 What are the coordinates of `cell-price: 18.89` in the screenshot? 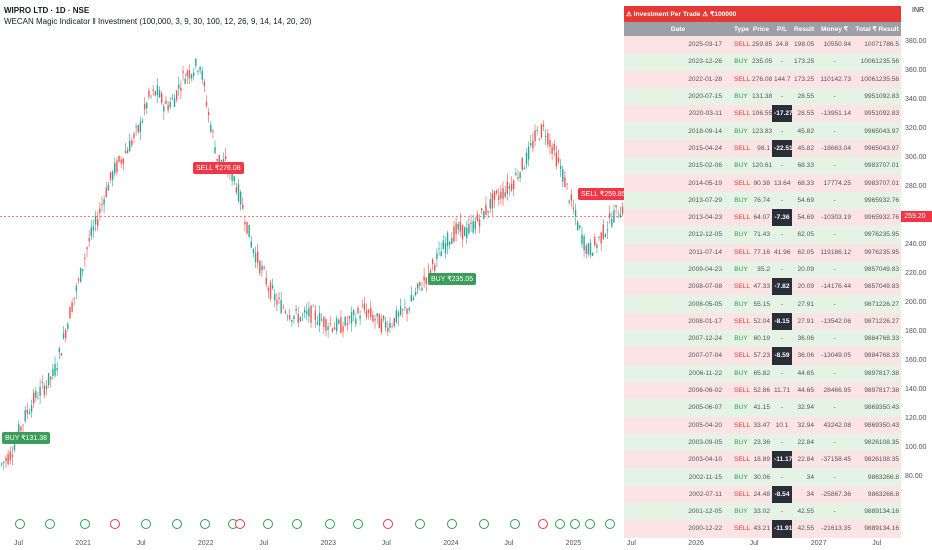 It's located at (761, 460).